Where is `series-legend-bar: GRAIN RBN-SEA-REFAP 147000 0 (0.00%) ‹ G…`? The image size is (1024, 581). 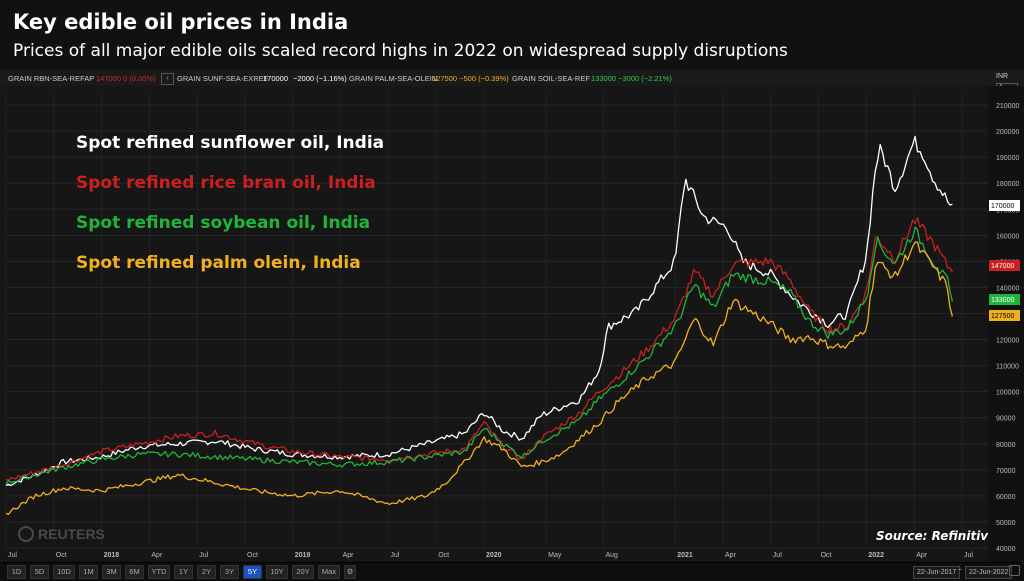 series-legend-bar: GRAIN RBN-SEA-REFAP 147000 0 (0.00%) ‹ G… is located at coordinates (512, 78).